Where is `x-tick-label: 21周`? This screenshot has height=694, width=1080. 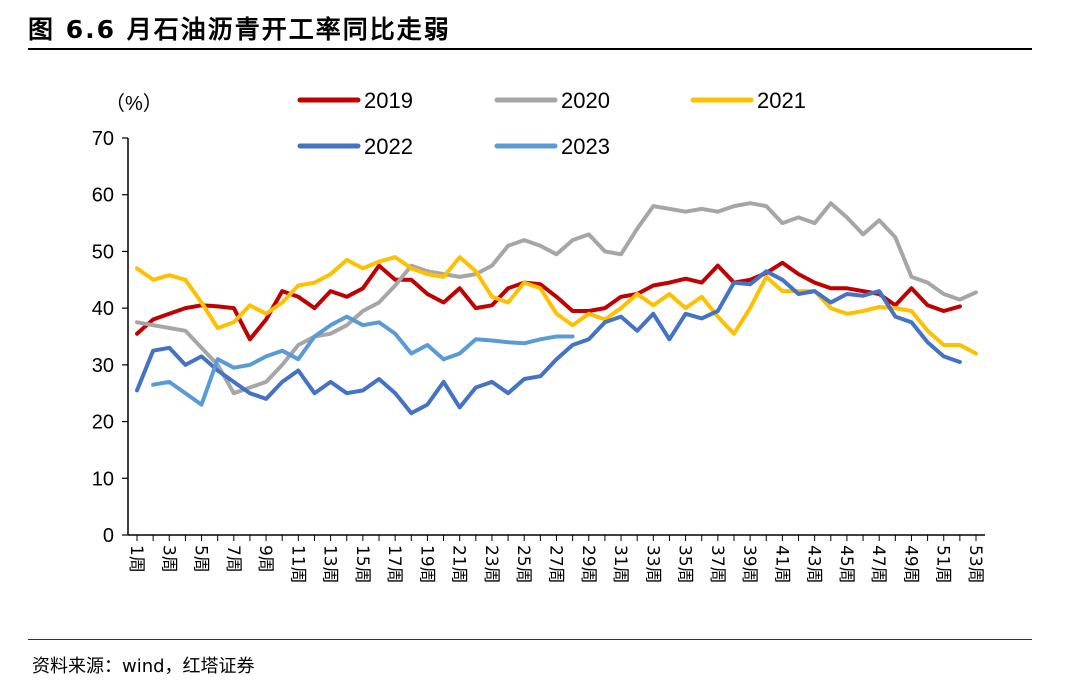 x-tick-label: 21周 is located at coordinates (459, 564).